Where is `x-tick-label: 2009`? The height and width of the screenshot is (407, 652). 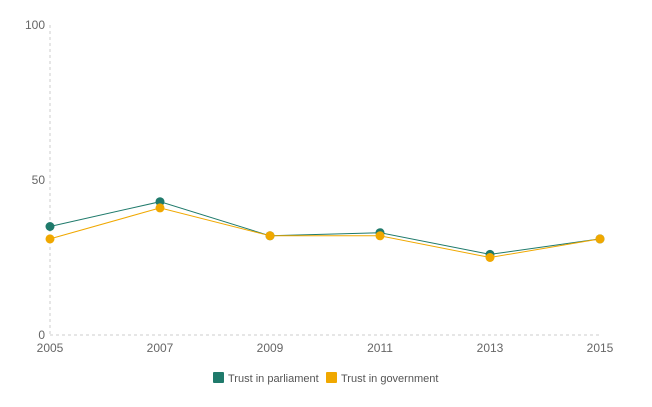
x-tick-label: 2009 is located at coordinates (270, 348).